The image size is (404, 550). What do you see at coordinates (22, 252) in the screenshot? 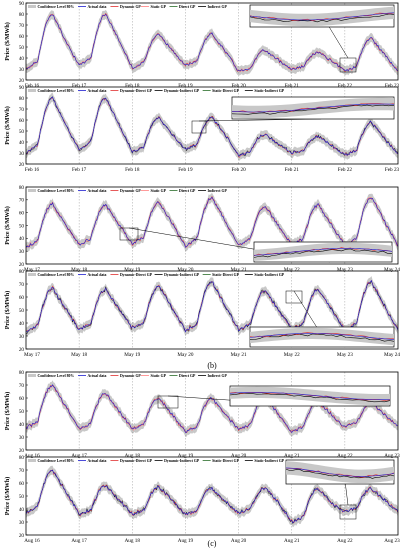
I see `y-tick-label: 30` at bounding box center [22, 252].